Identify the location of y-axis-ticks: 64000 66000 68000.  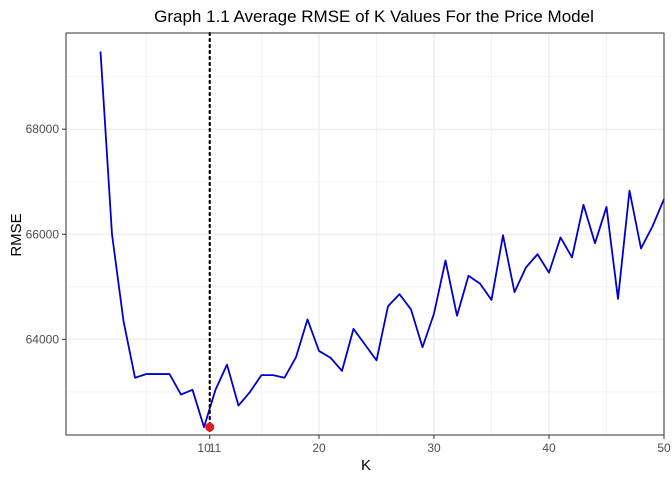
(46, 234).